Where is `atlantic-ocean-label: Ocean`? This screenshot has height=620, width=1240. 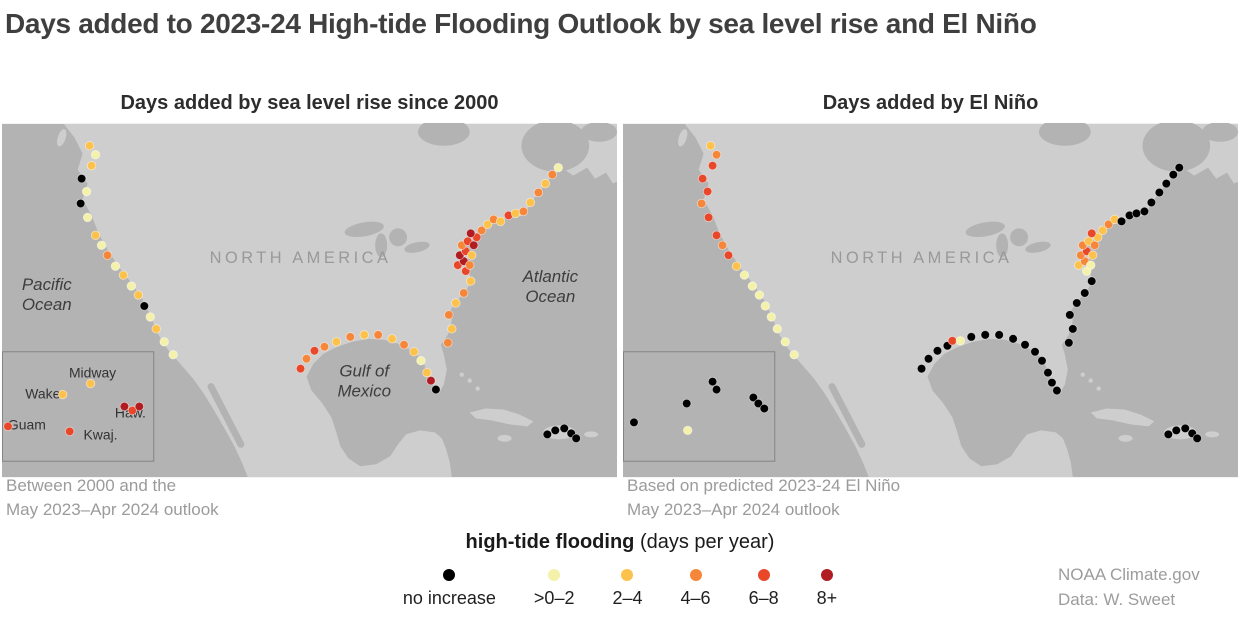
atlantic-ocean-label: Ocean is located at coordinates (550, 296).